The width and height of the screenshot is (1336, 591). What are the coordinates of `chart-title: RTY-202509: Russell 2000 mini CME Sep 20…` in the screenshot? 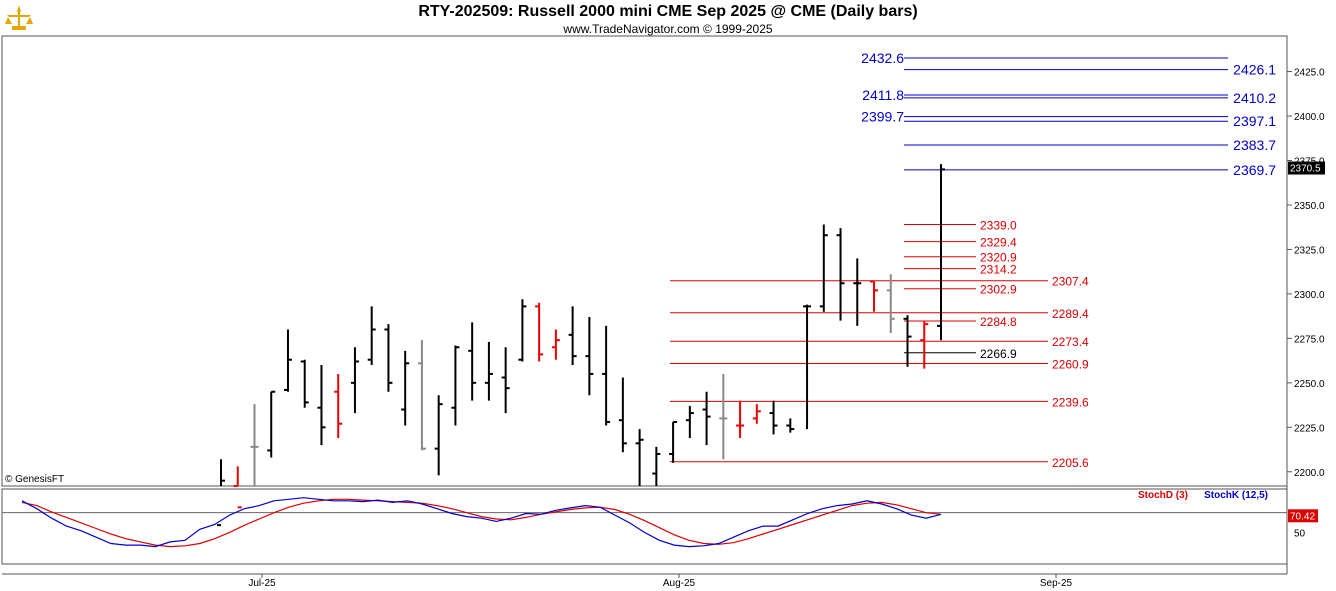 It's located at (668, 11).